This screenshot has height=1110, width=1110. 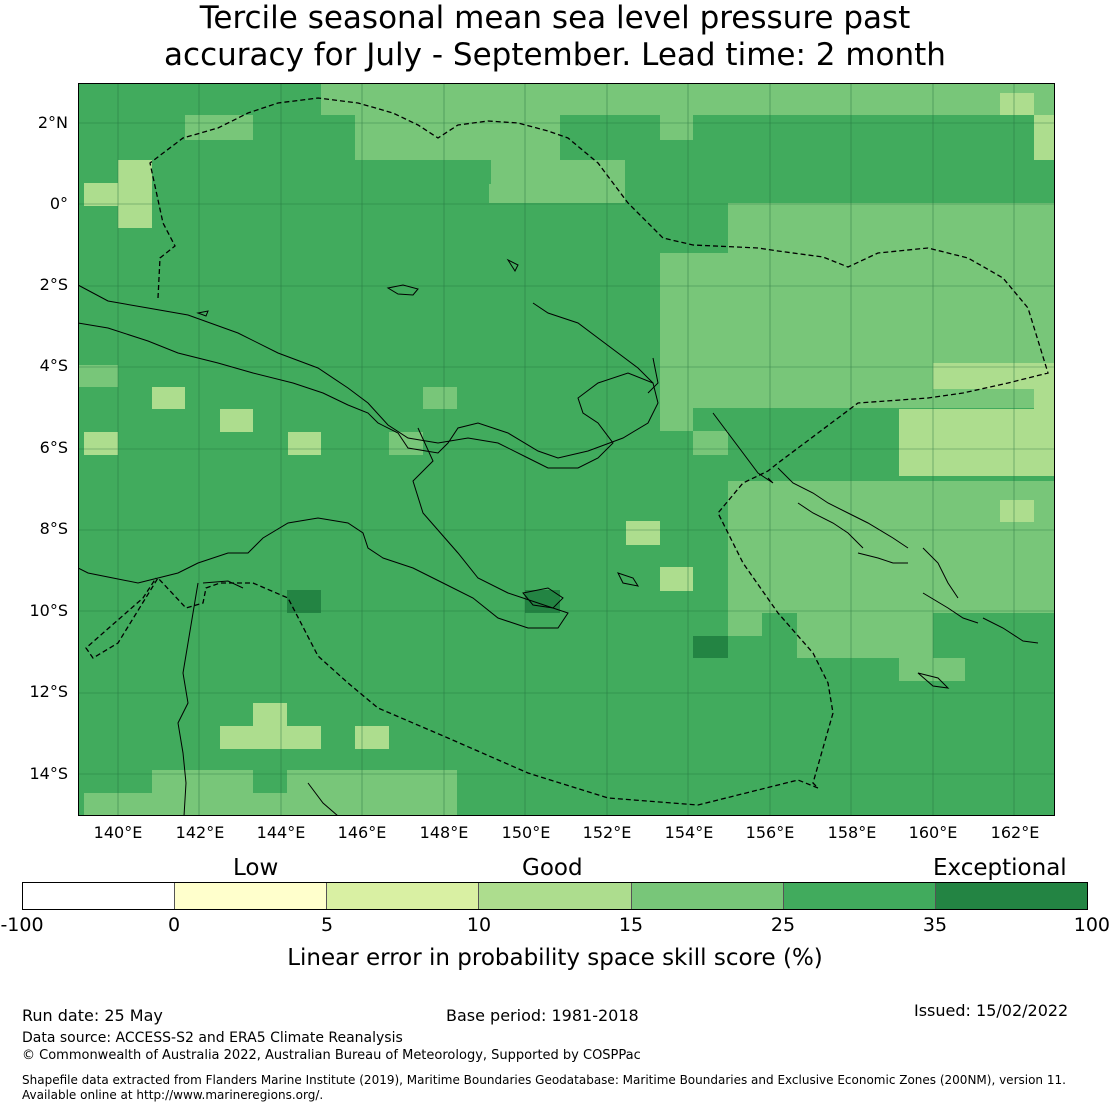 I want to click on colorbar-tick: 0, so click(x=174, y=925).